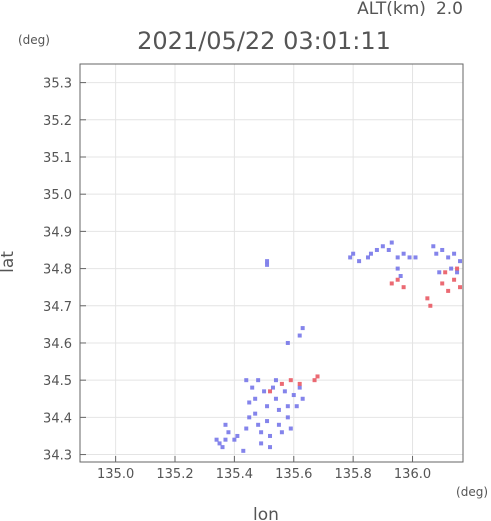 The width and height of the screenshot is (491, 521). I want to click on y-tick-label: 34.3, so click(57, 456).